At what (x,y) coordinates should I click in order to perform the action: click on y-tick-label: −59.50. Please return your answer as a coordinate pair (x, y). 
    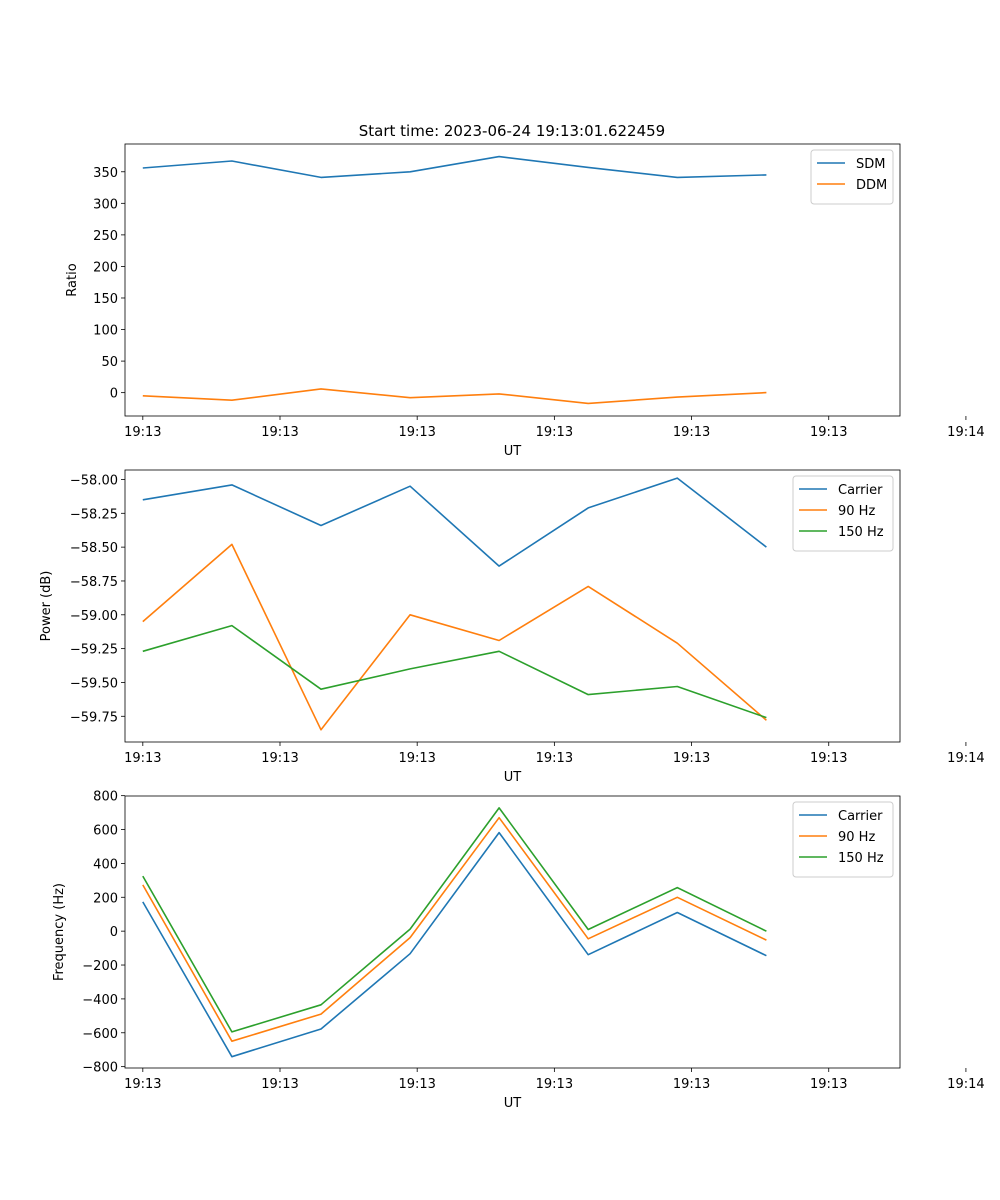
    Looking at the image, I should click on (94, 683).